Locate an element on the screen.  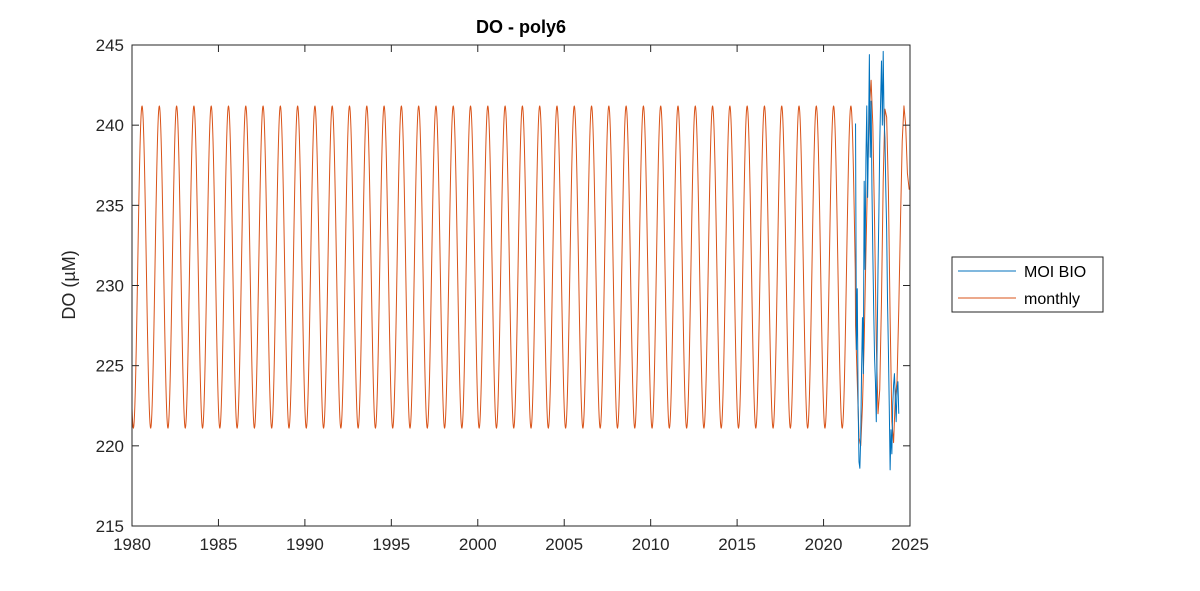
x-tick-label: 1990 is located at coordinates (305, 544).